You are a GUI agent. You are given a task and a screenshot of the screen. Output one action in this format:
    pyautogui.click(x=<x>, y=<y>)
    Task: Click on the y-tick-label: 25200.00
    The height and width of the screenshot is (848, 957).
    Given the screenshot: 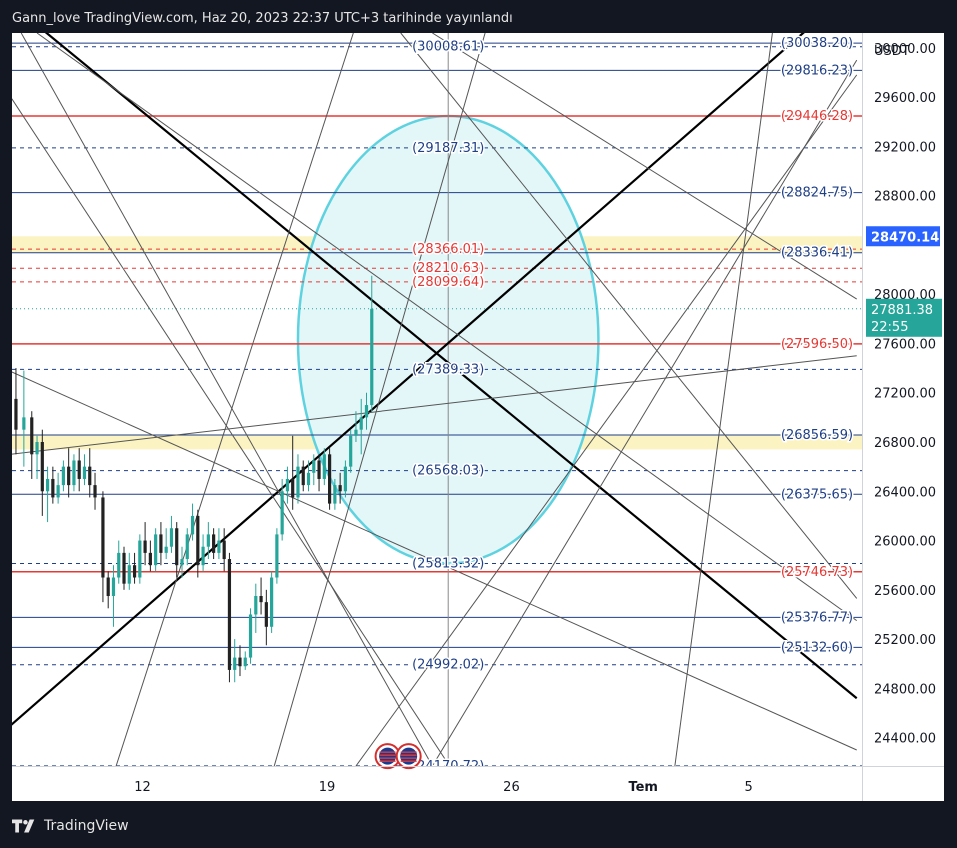 What is the action you would take?
    pyautogui.click(x=905, y=640)
    